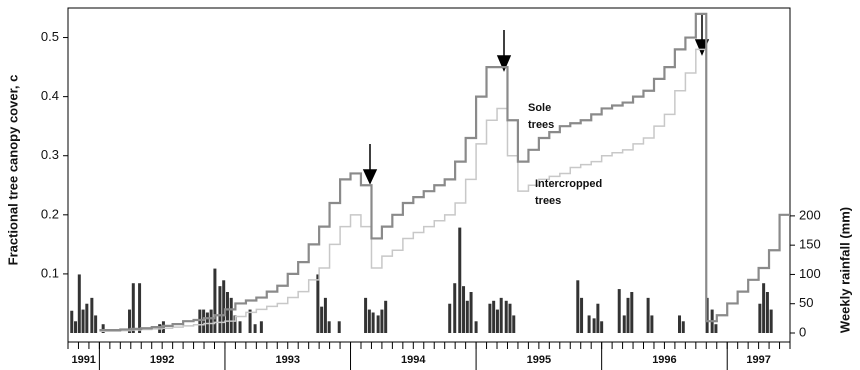 The width and height of the screenshot is (860, 370). I want to click on y2-tick-label: 150, so click(810, 244).